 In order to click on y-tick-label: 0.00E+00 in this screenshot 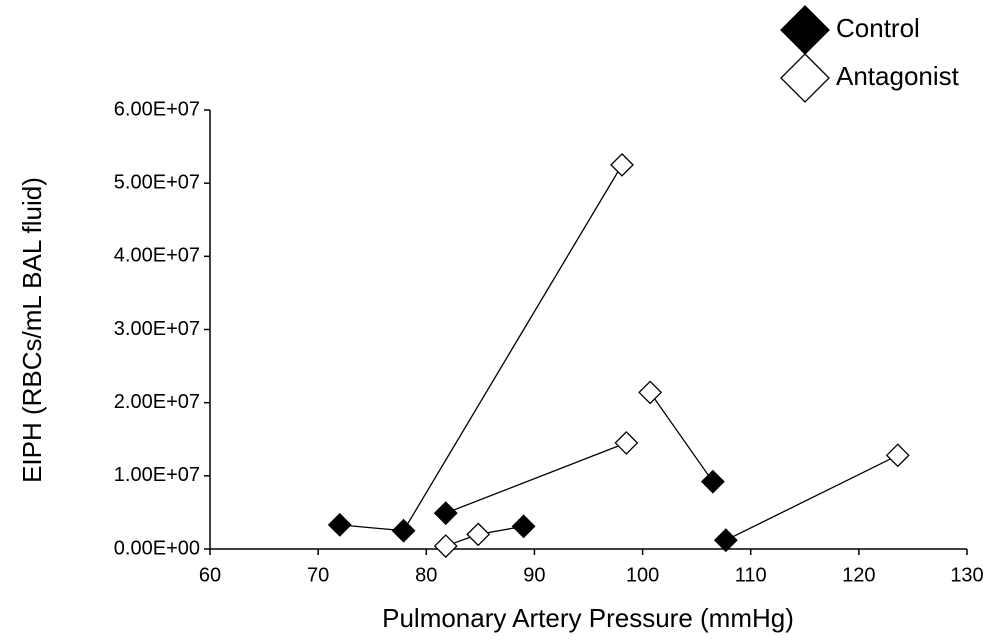, I will do `click(157, 548)`.